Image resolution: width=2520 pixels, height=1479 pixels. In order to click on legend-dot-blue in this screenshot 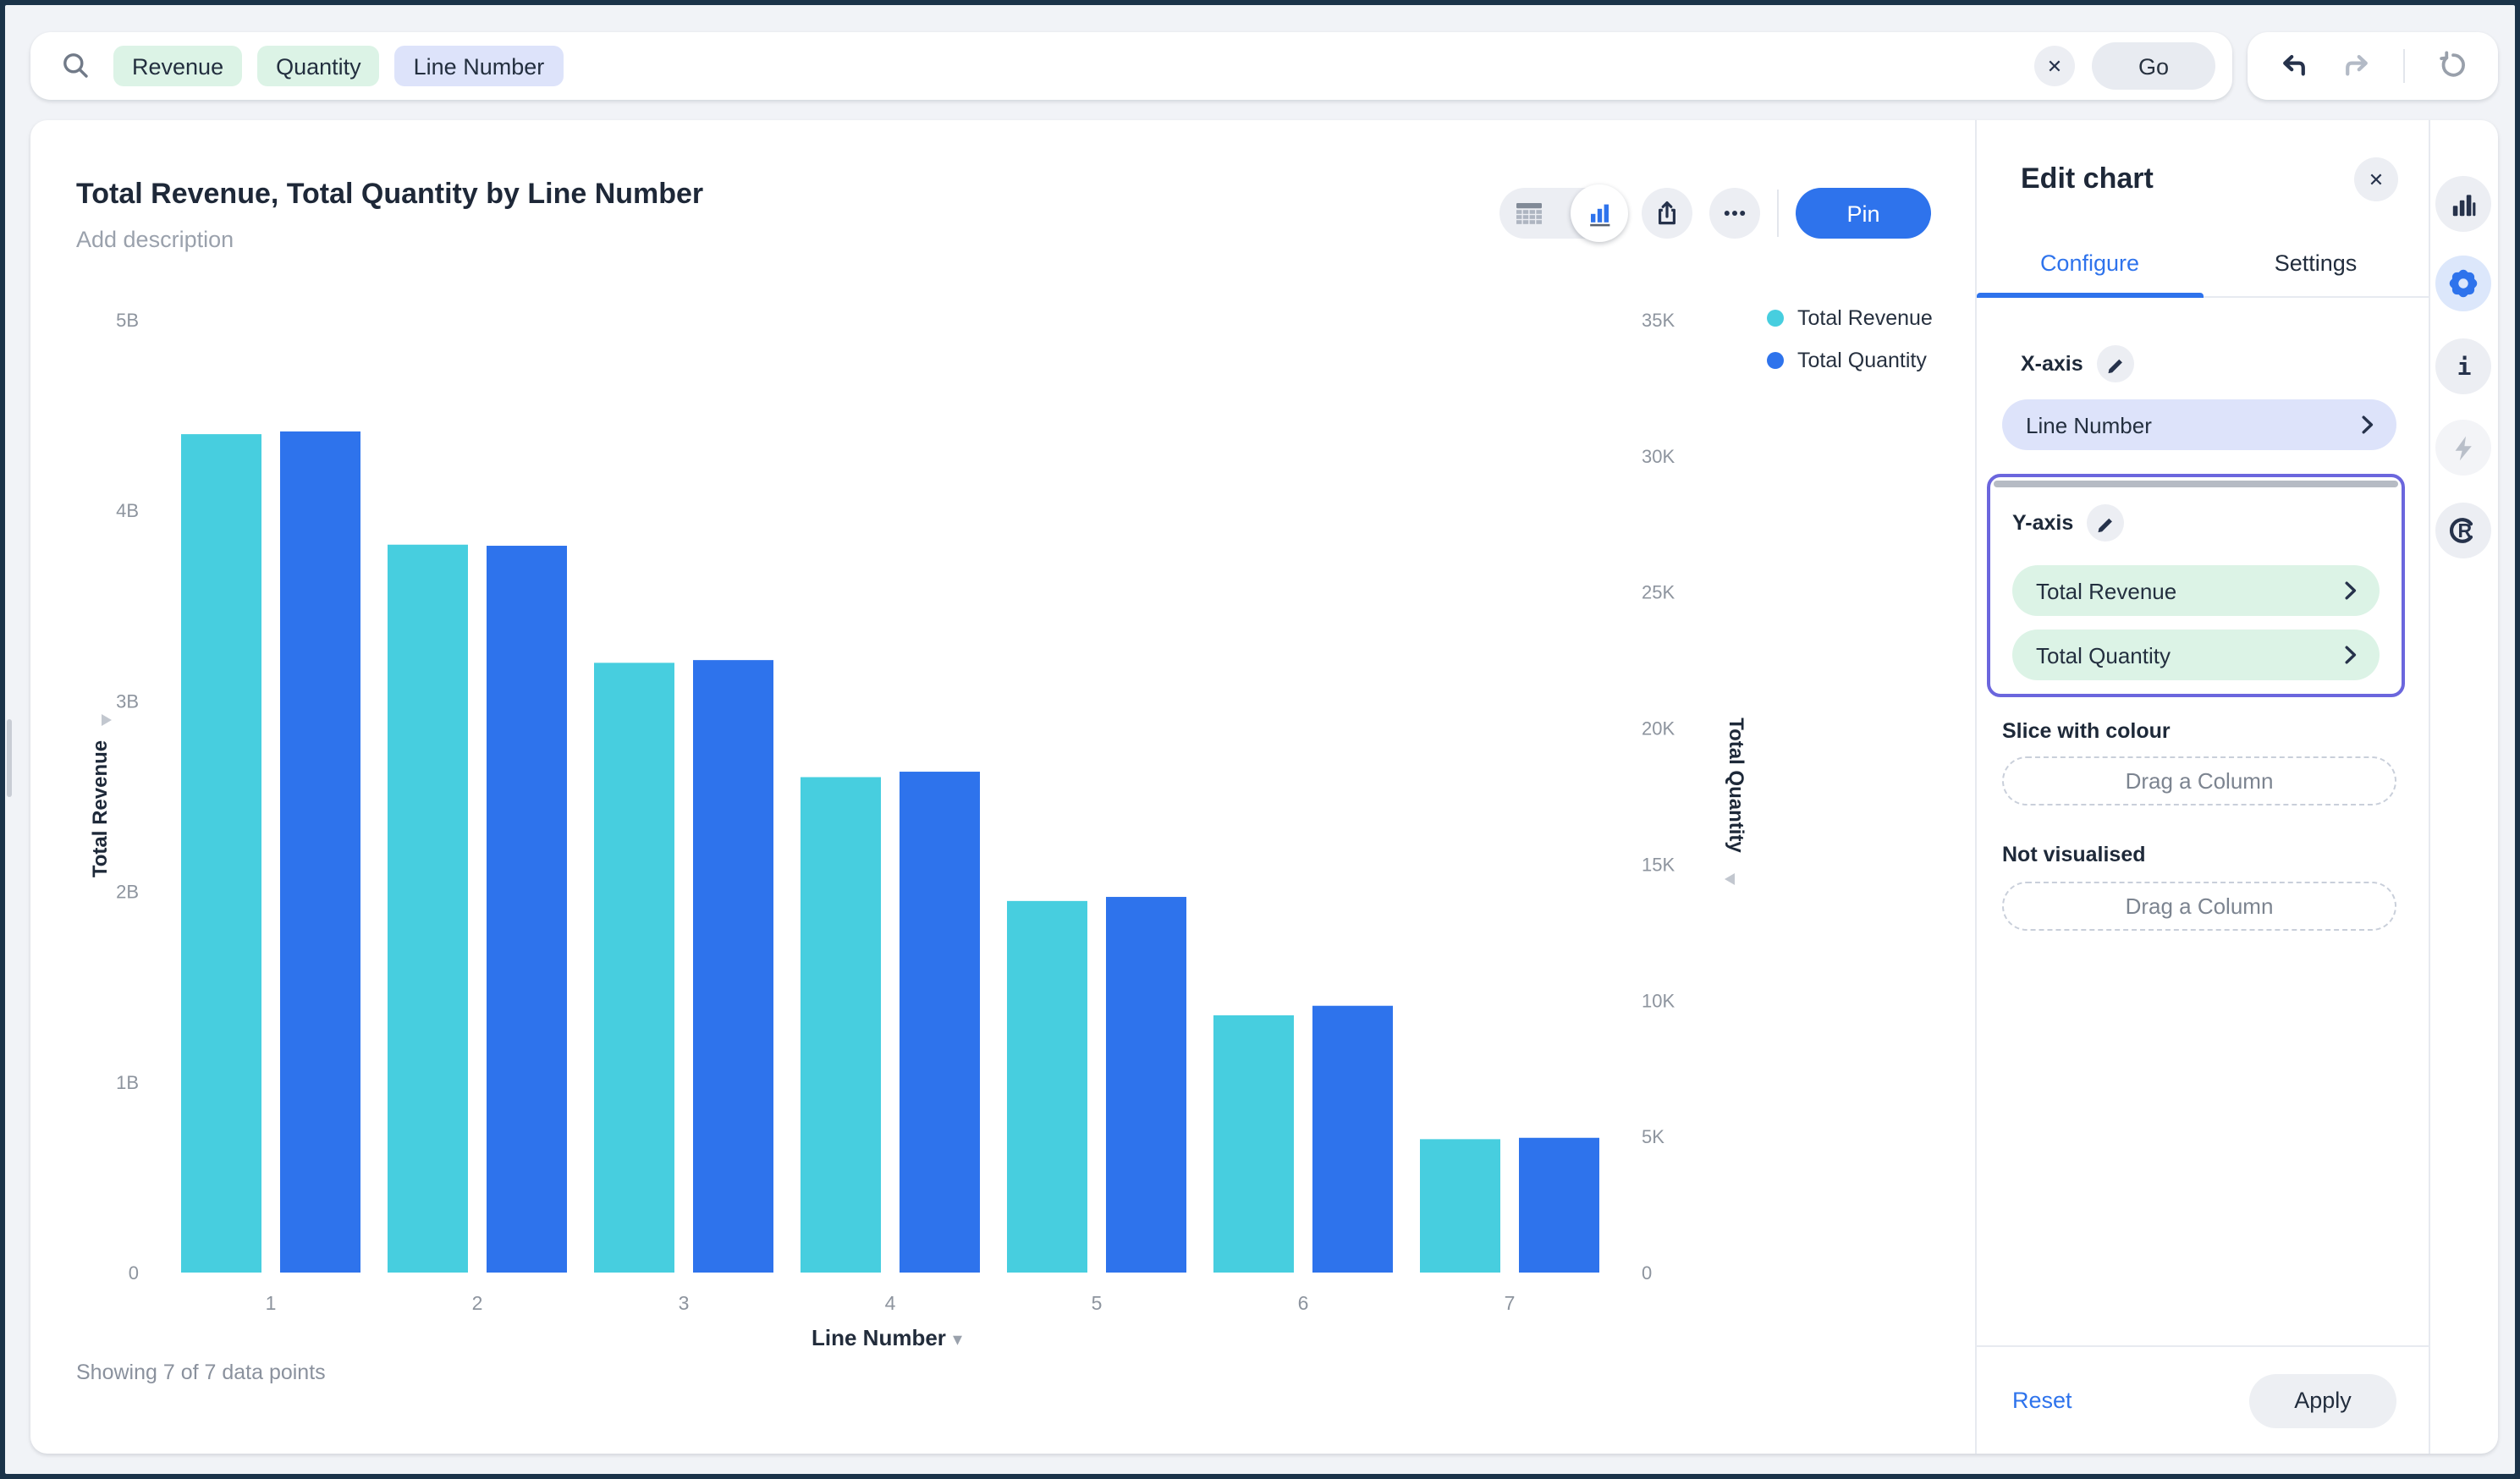, I will do `click(1775, 359)`.